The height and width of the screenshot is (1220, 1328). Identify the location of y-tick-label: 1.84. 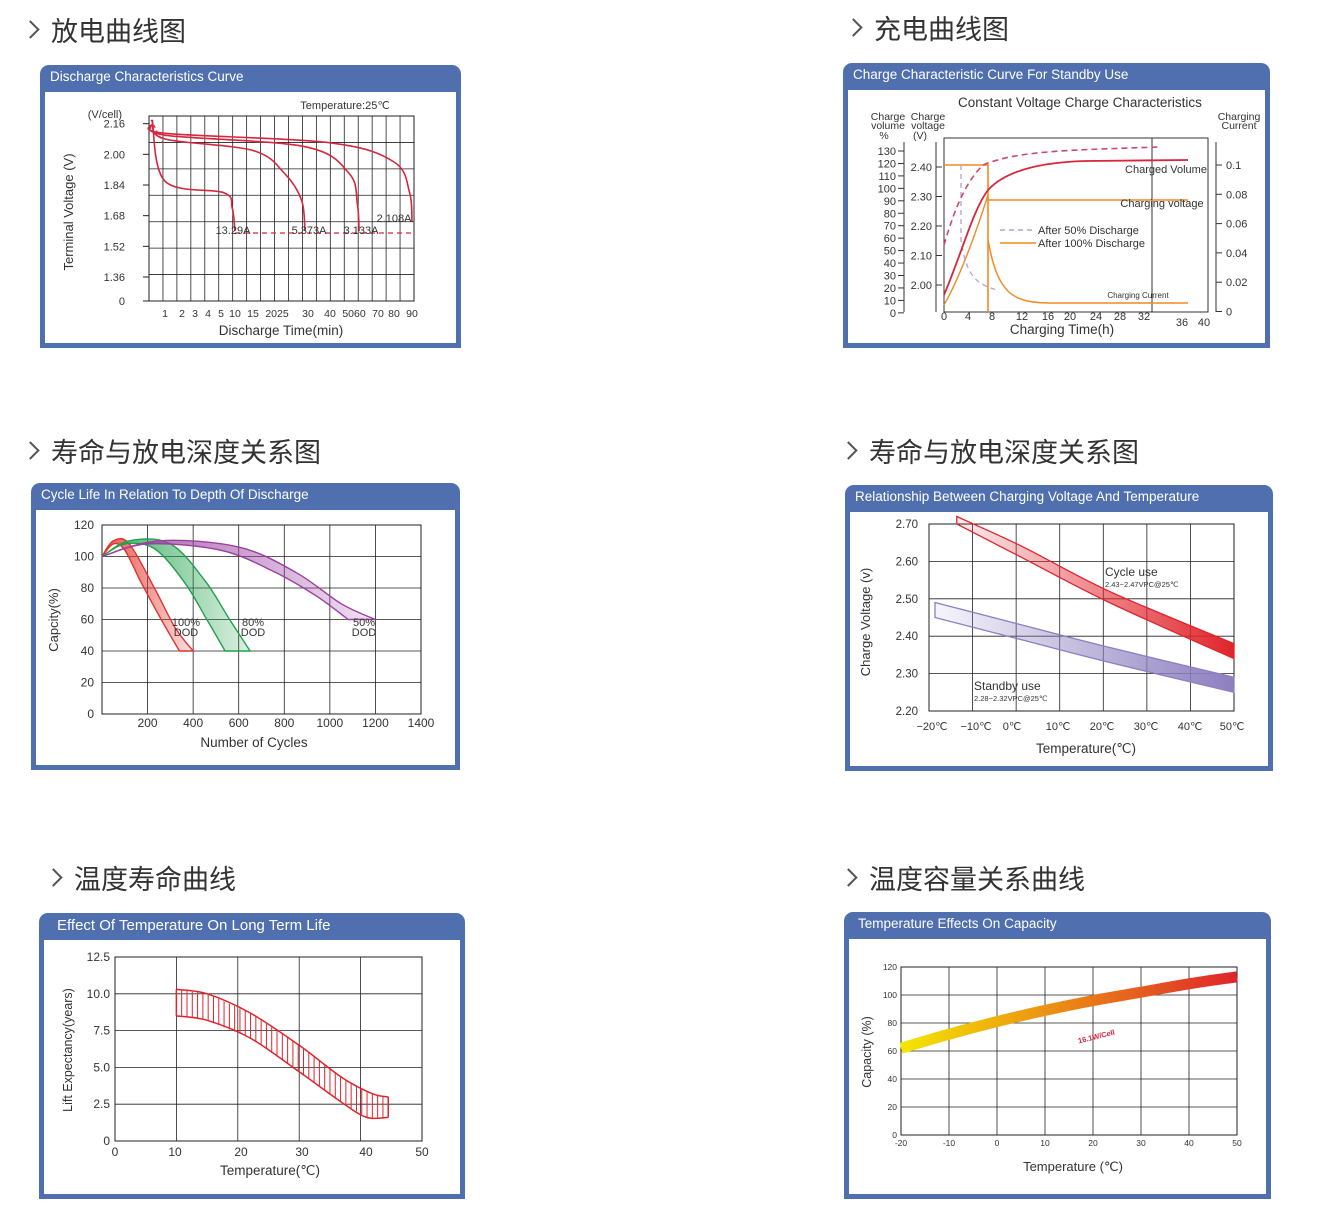
(114, 186).